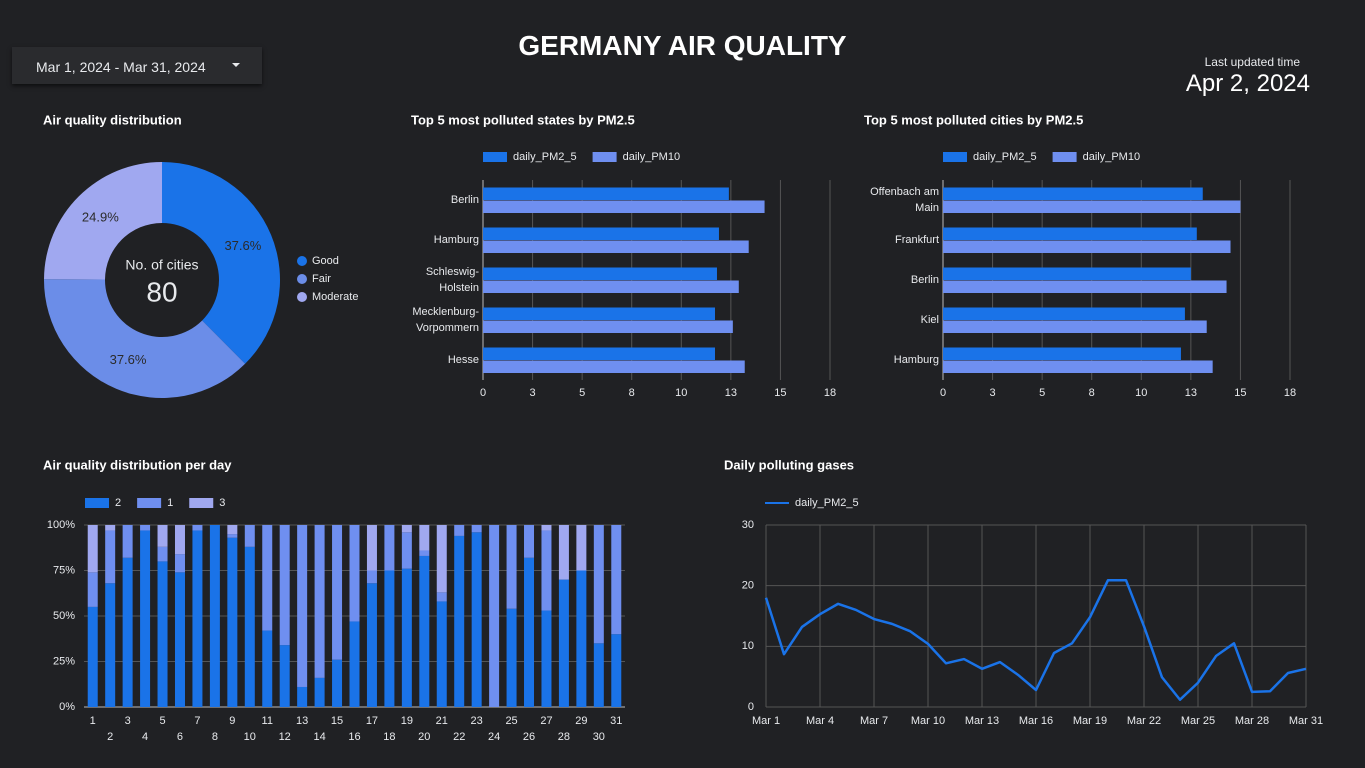  What do you see at coordinates (372, 721) in the screenshot?
I see `x-tick-label: 17` at bounding box center [372, 721].